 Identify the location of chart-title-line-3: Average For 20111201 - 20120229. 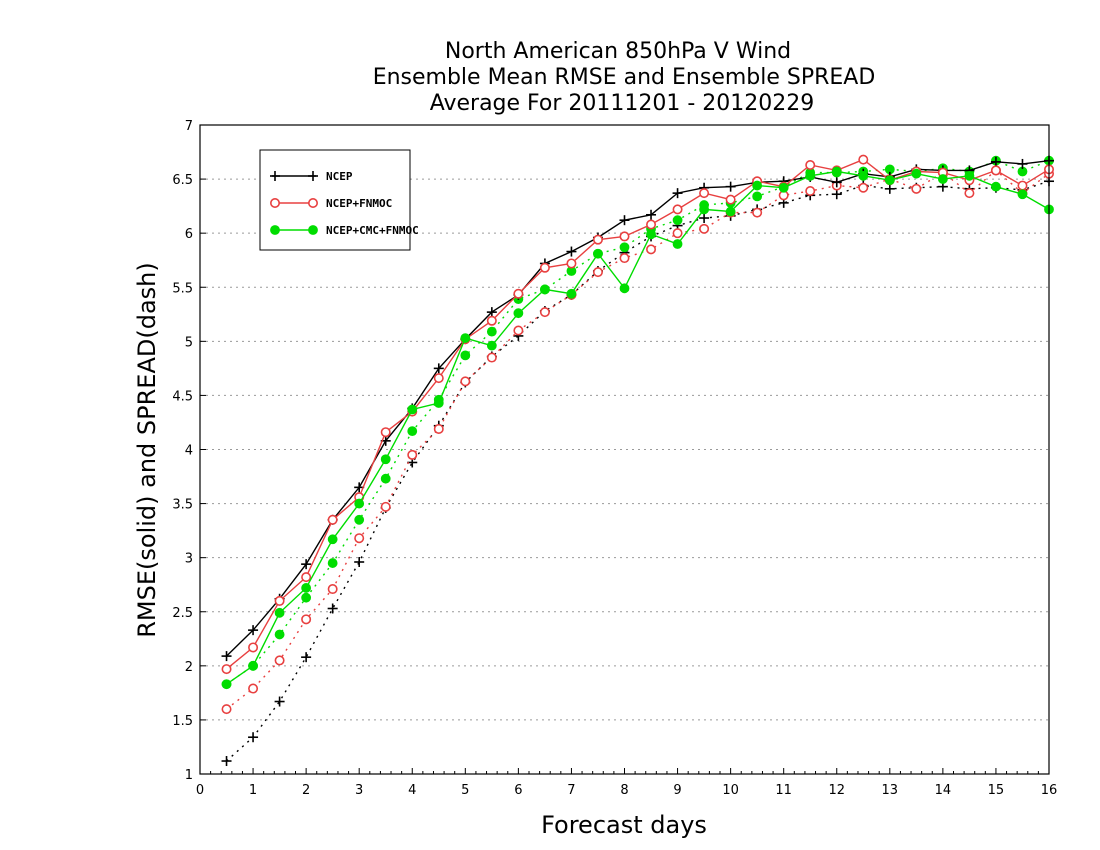
(622, 103).